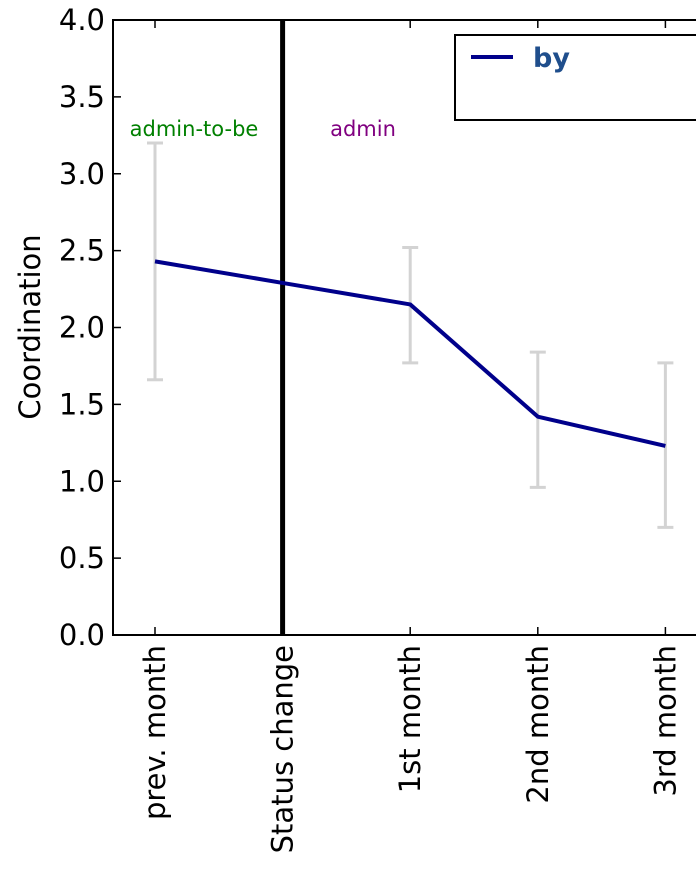 The height and width of the screenshot is (872, 696). What do you see at coordinates (410, 719) in the screenshot?
I see `x-tick-label-1st-month: 1st month` at bounding box center [410, 719].